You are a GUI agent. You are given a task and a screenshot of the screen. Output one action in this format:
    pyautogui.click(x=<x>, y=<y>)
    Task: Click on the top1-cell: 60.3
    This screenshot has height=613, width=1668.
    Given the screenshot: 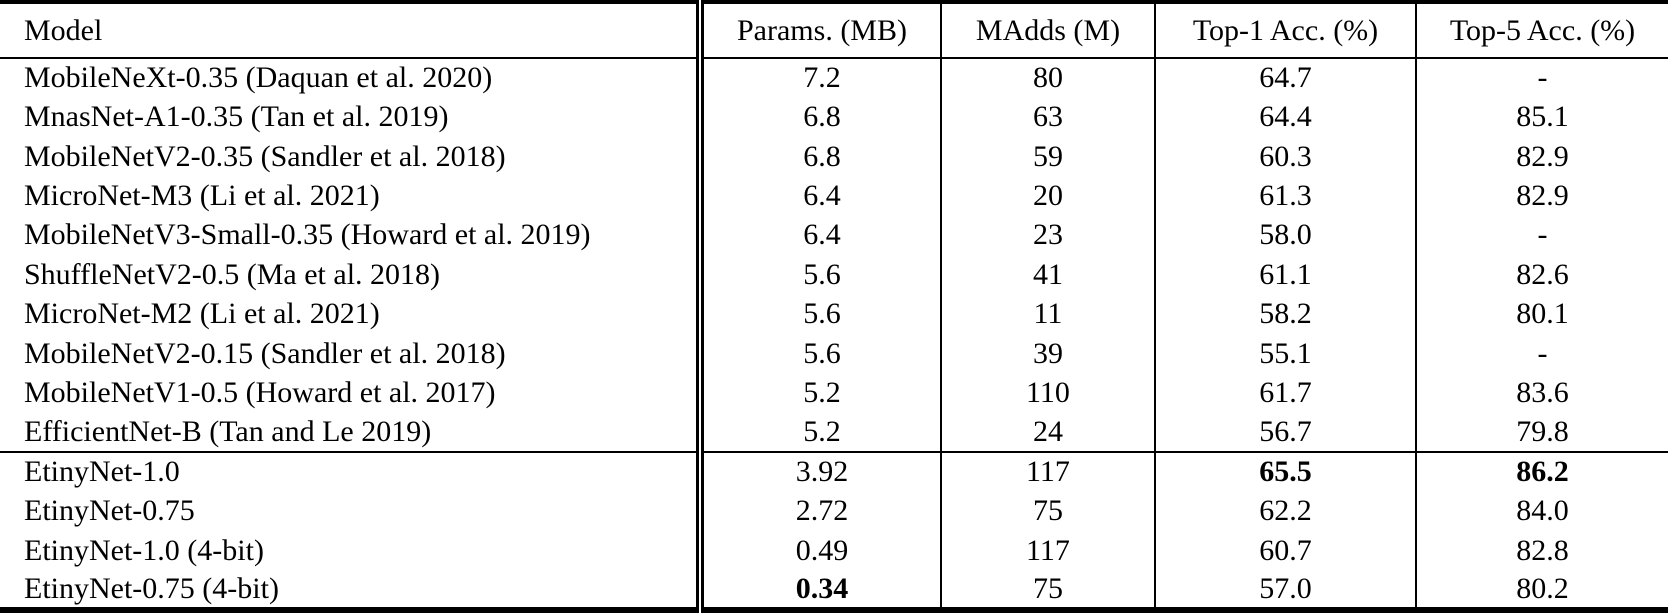 What is the action you would take?
    pyautogui.click(x=1286, y=156)
    